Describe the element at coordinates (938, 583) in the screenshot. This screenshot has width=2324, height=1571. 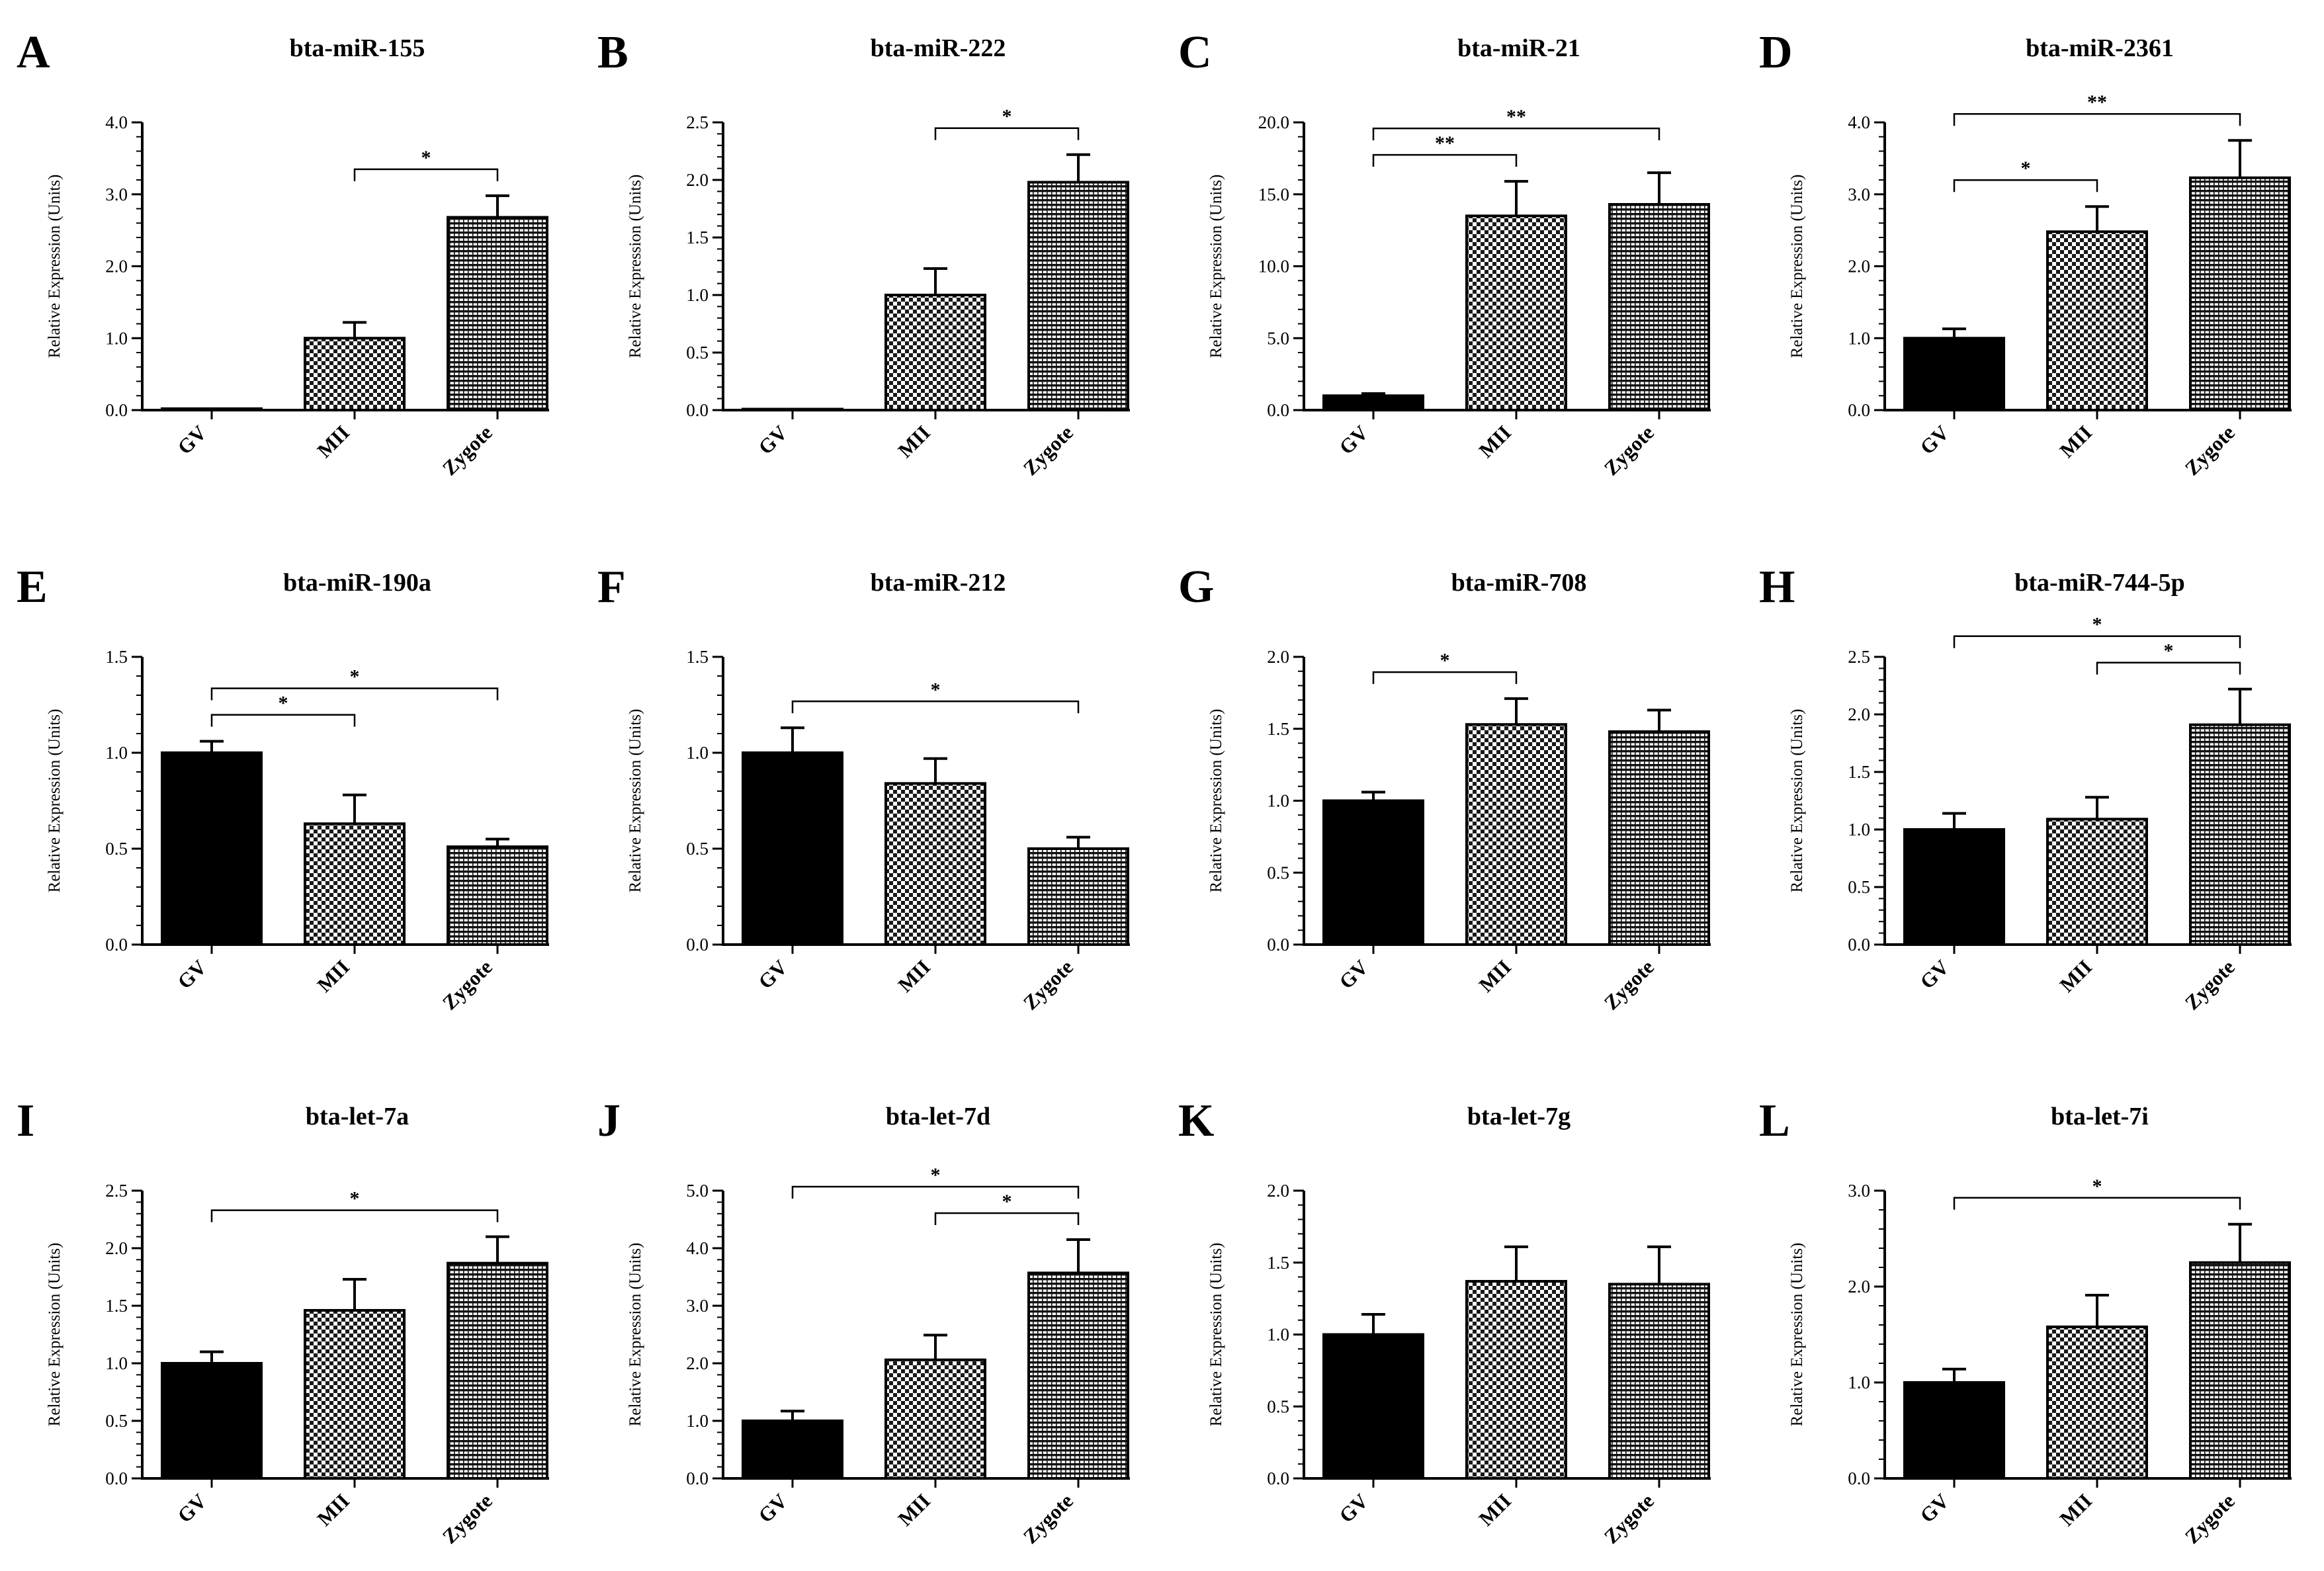
I see `chart-title: bta-miR-212` at that location.